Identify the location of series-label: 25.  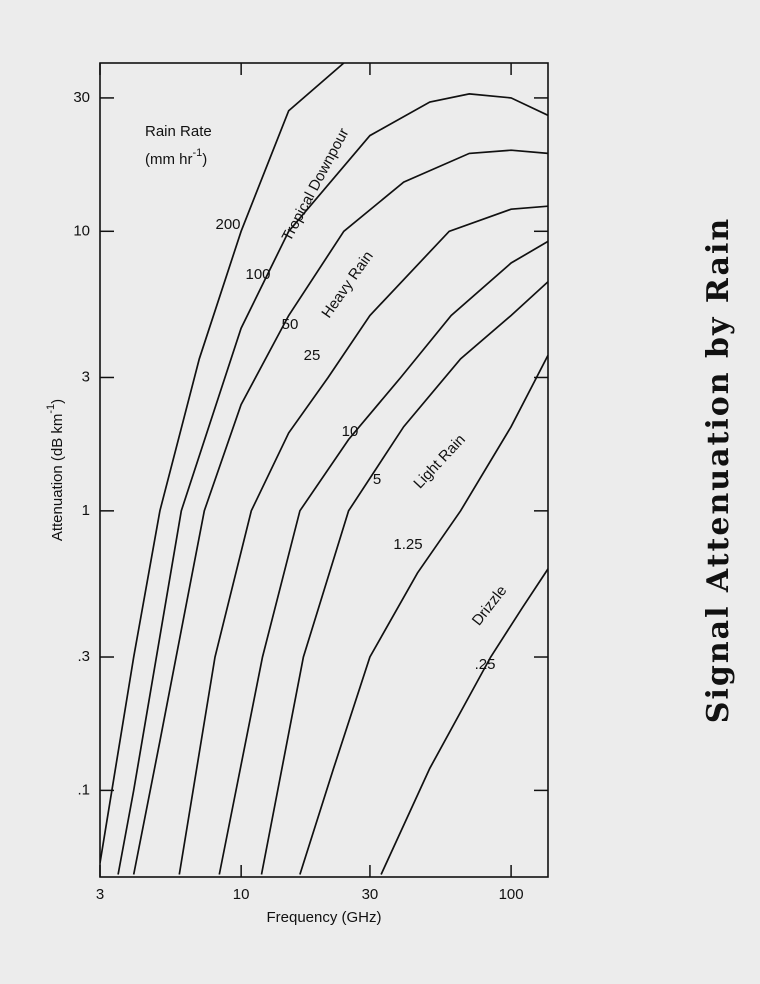
(312, 355).